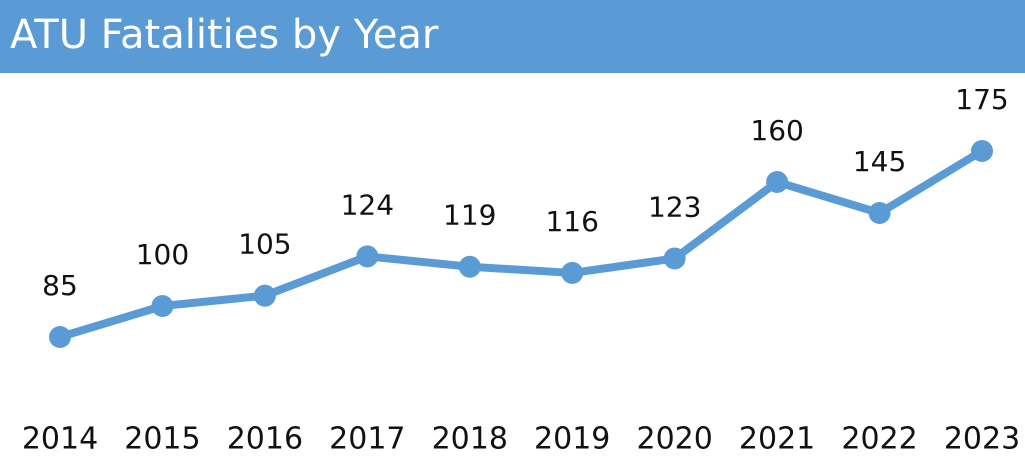  What do you see at coordinates (469, 215) in the screenshot?
I see `value-label: 119` at bounding box center [469, 215].